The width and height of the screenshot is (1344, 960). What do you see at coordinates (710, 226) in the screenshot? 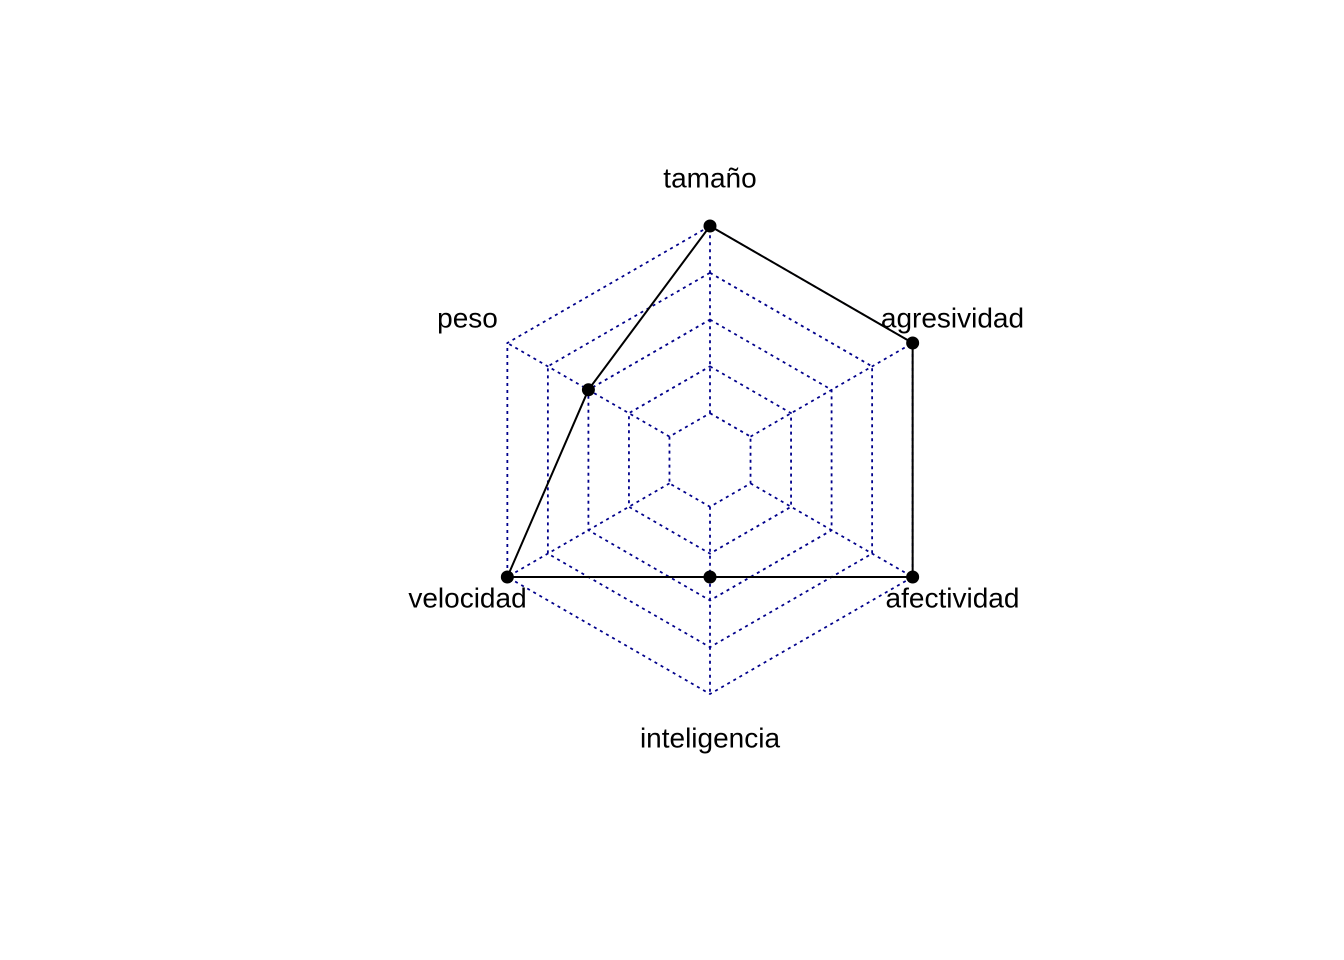
I see `data-point-tamaño` at bounding box center [710, 226].